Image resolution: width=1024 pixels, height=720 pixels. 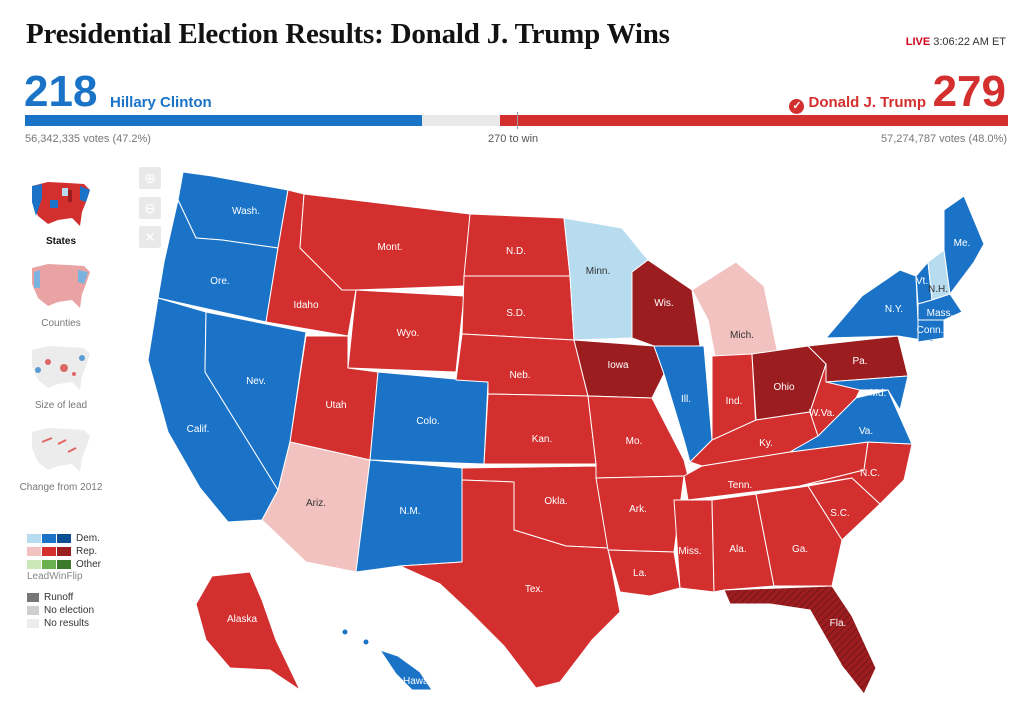 What do you see at coordinates (880, 306) in the screenshot?
I see `state-ny` at bounding box center [880, 306].